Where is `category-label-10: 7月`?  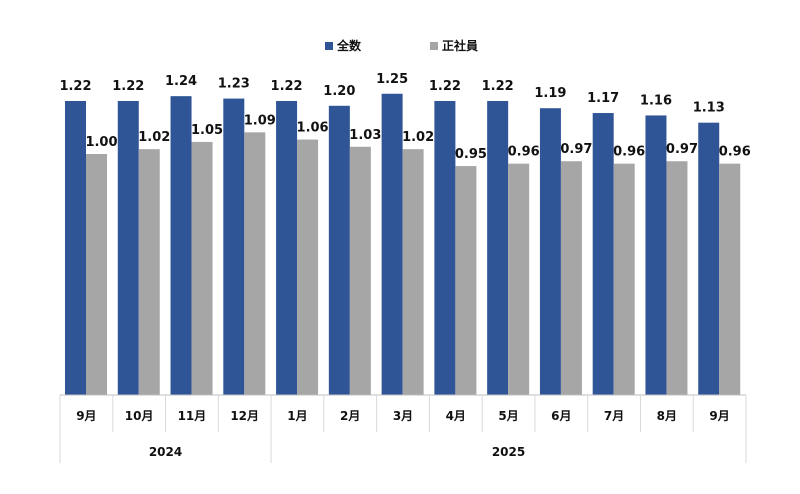
category-label-10: 7月 is located at coordinates (614, 416).